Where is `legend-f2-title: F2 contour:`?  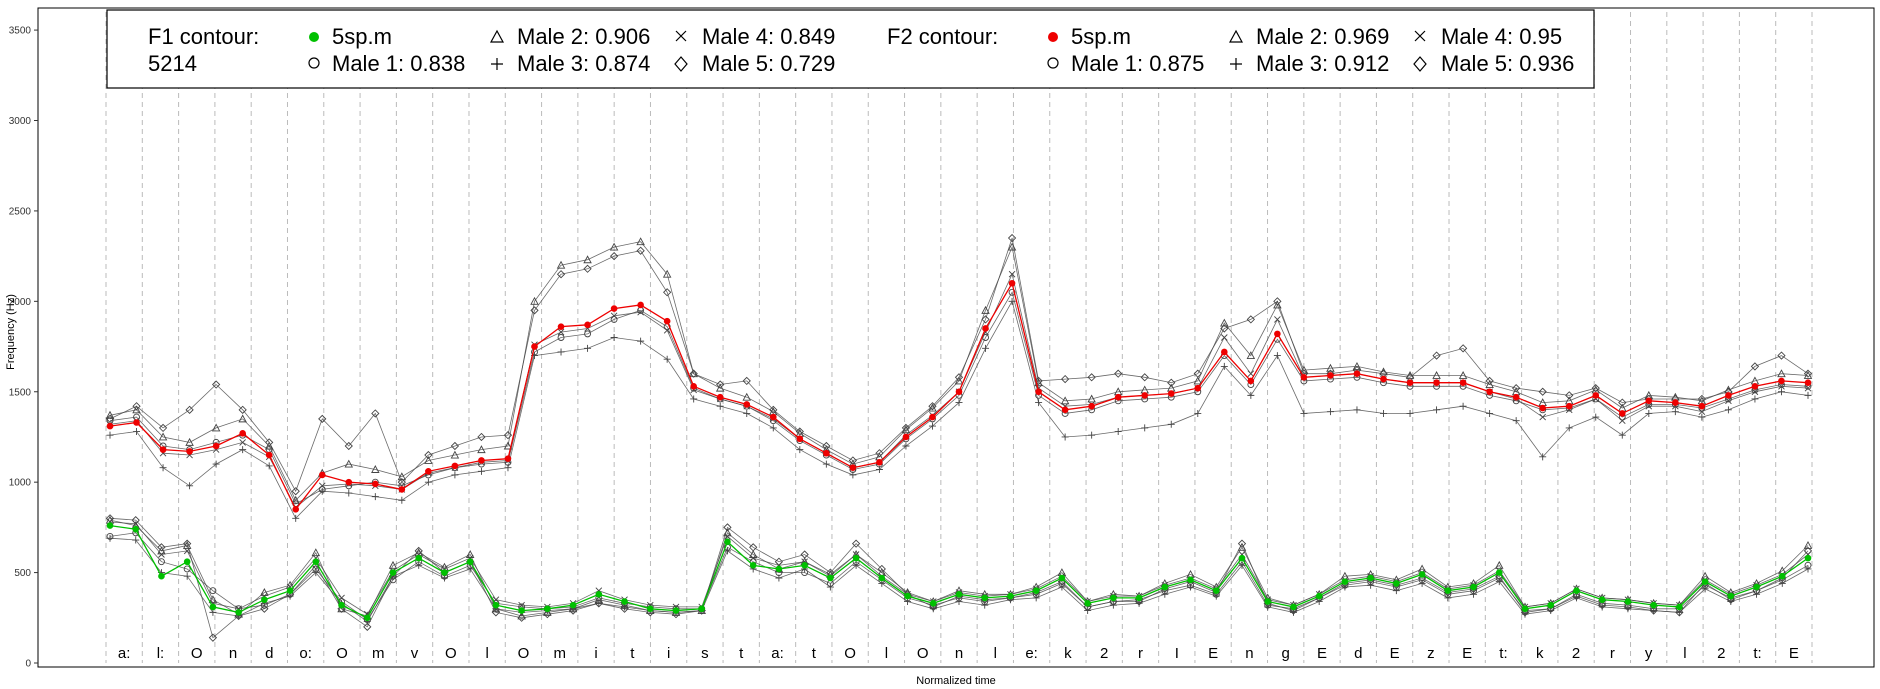
legend-f2-title: F2 contour: is located at coordinates (942, 36).